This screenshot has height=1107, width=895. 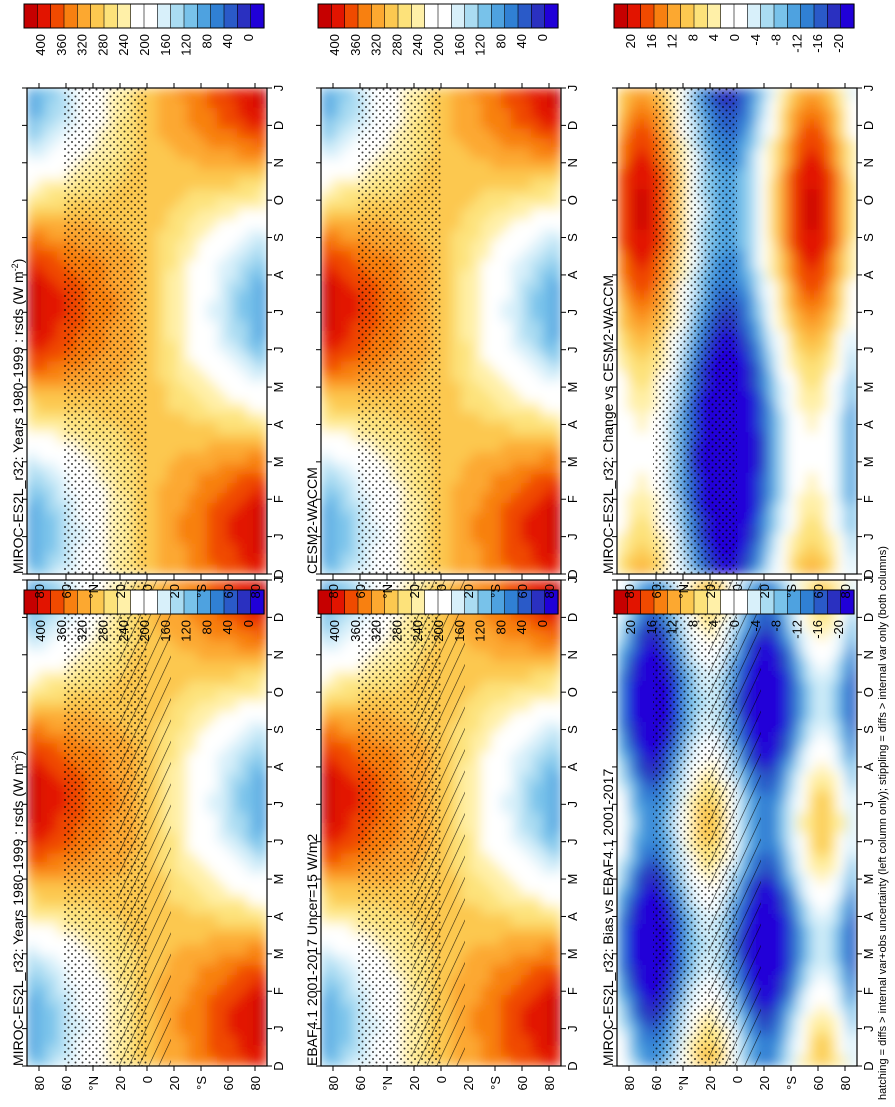 What do you see at coordinates (97, 16) in the screenshot?
I see `colorbar-swatch` at bounding box center [97, 16].